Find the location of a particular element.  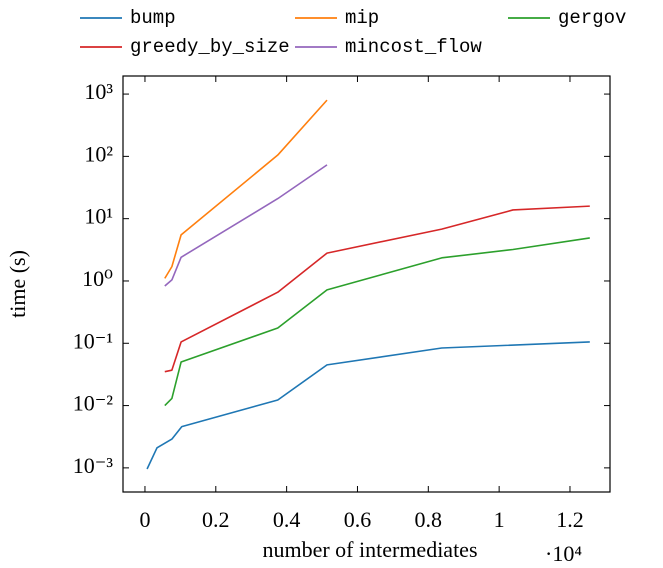

legend-label: gergov is located at coordinates (592, 18).